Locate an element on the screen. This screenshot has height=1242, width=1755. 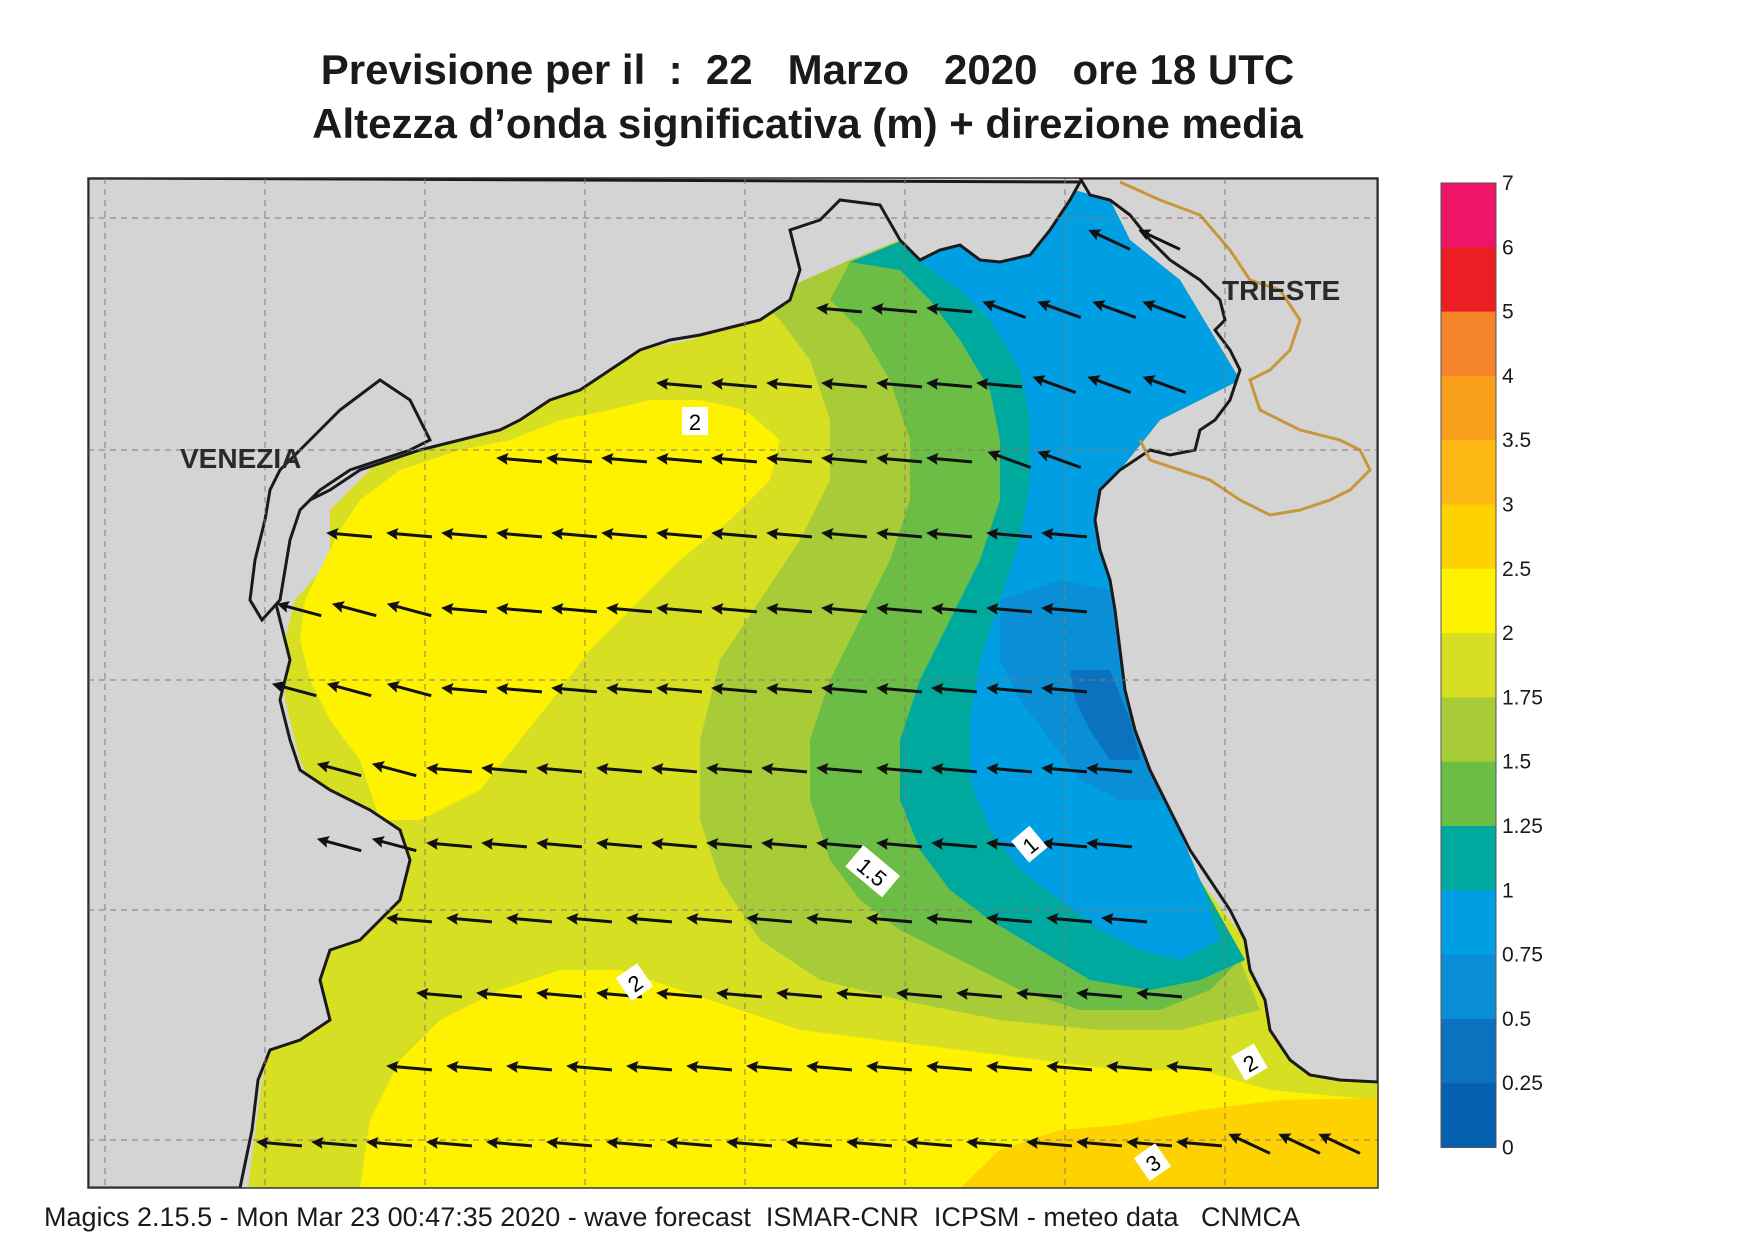
sea-band-0.75-1 is located at coordinates (1080, 571).